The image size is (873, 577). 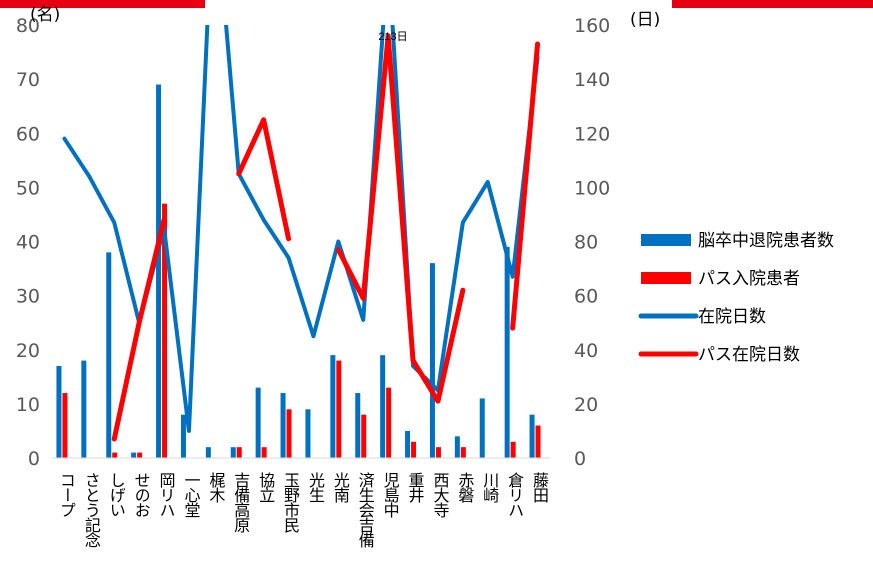 I want to click on right-tick-label: 140, so click(x=592, y=80).